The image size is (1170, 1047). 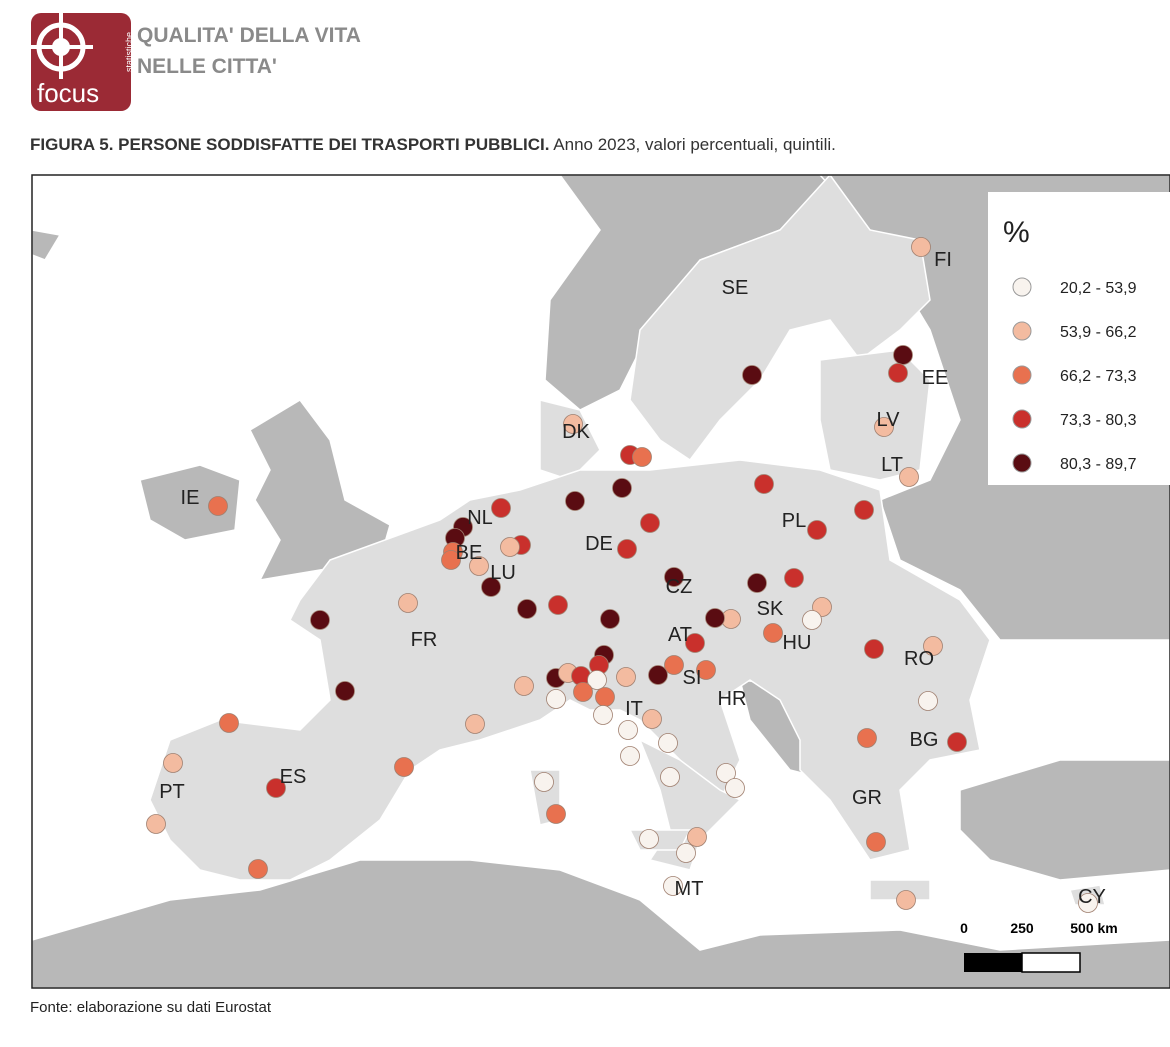 I want to click on country-label: FR, so click(x=424, y=640).